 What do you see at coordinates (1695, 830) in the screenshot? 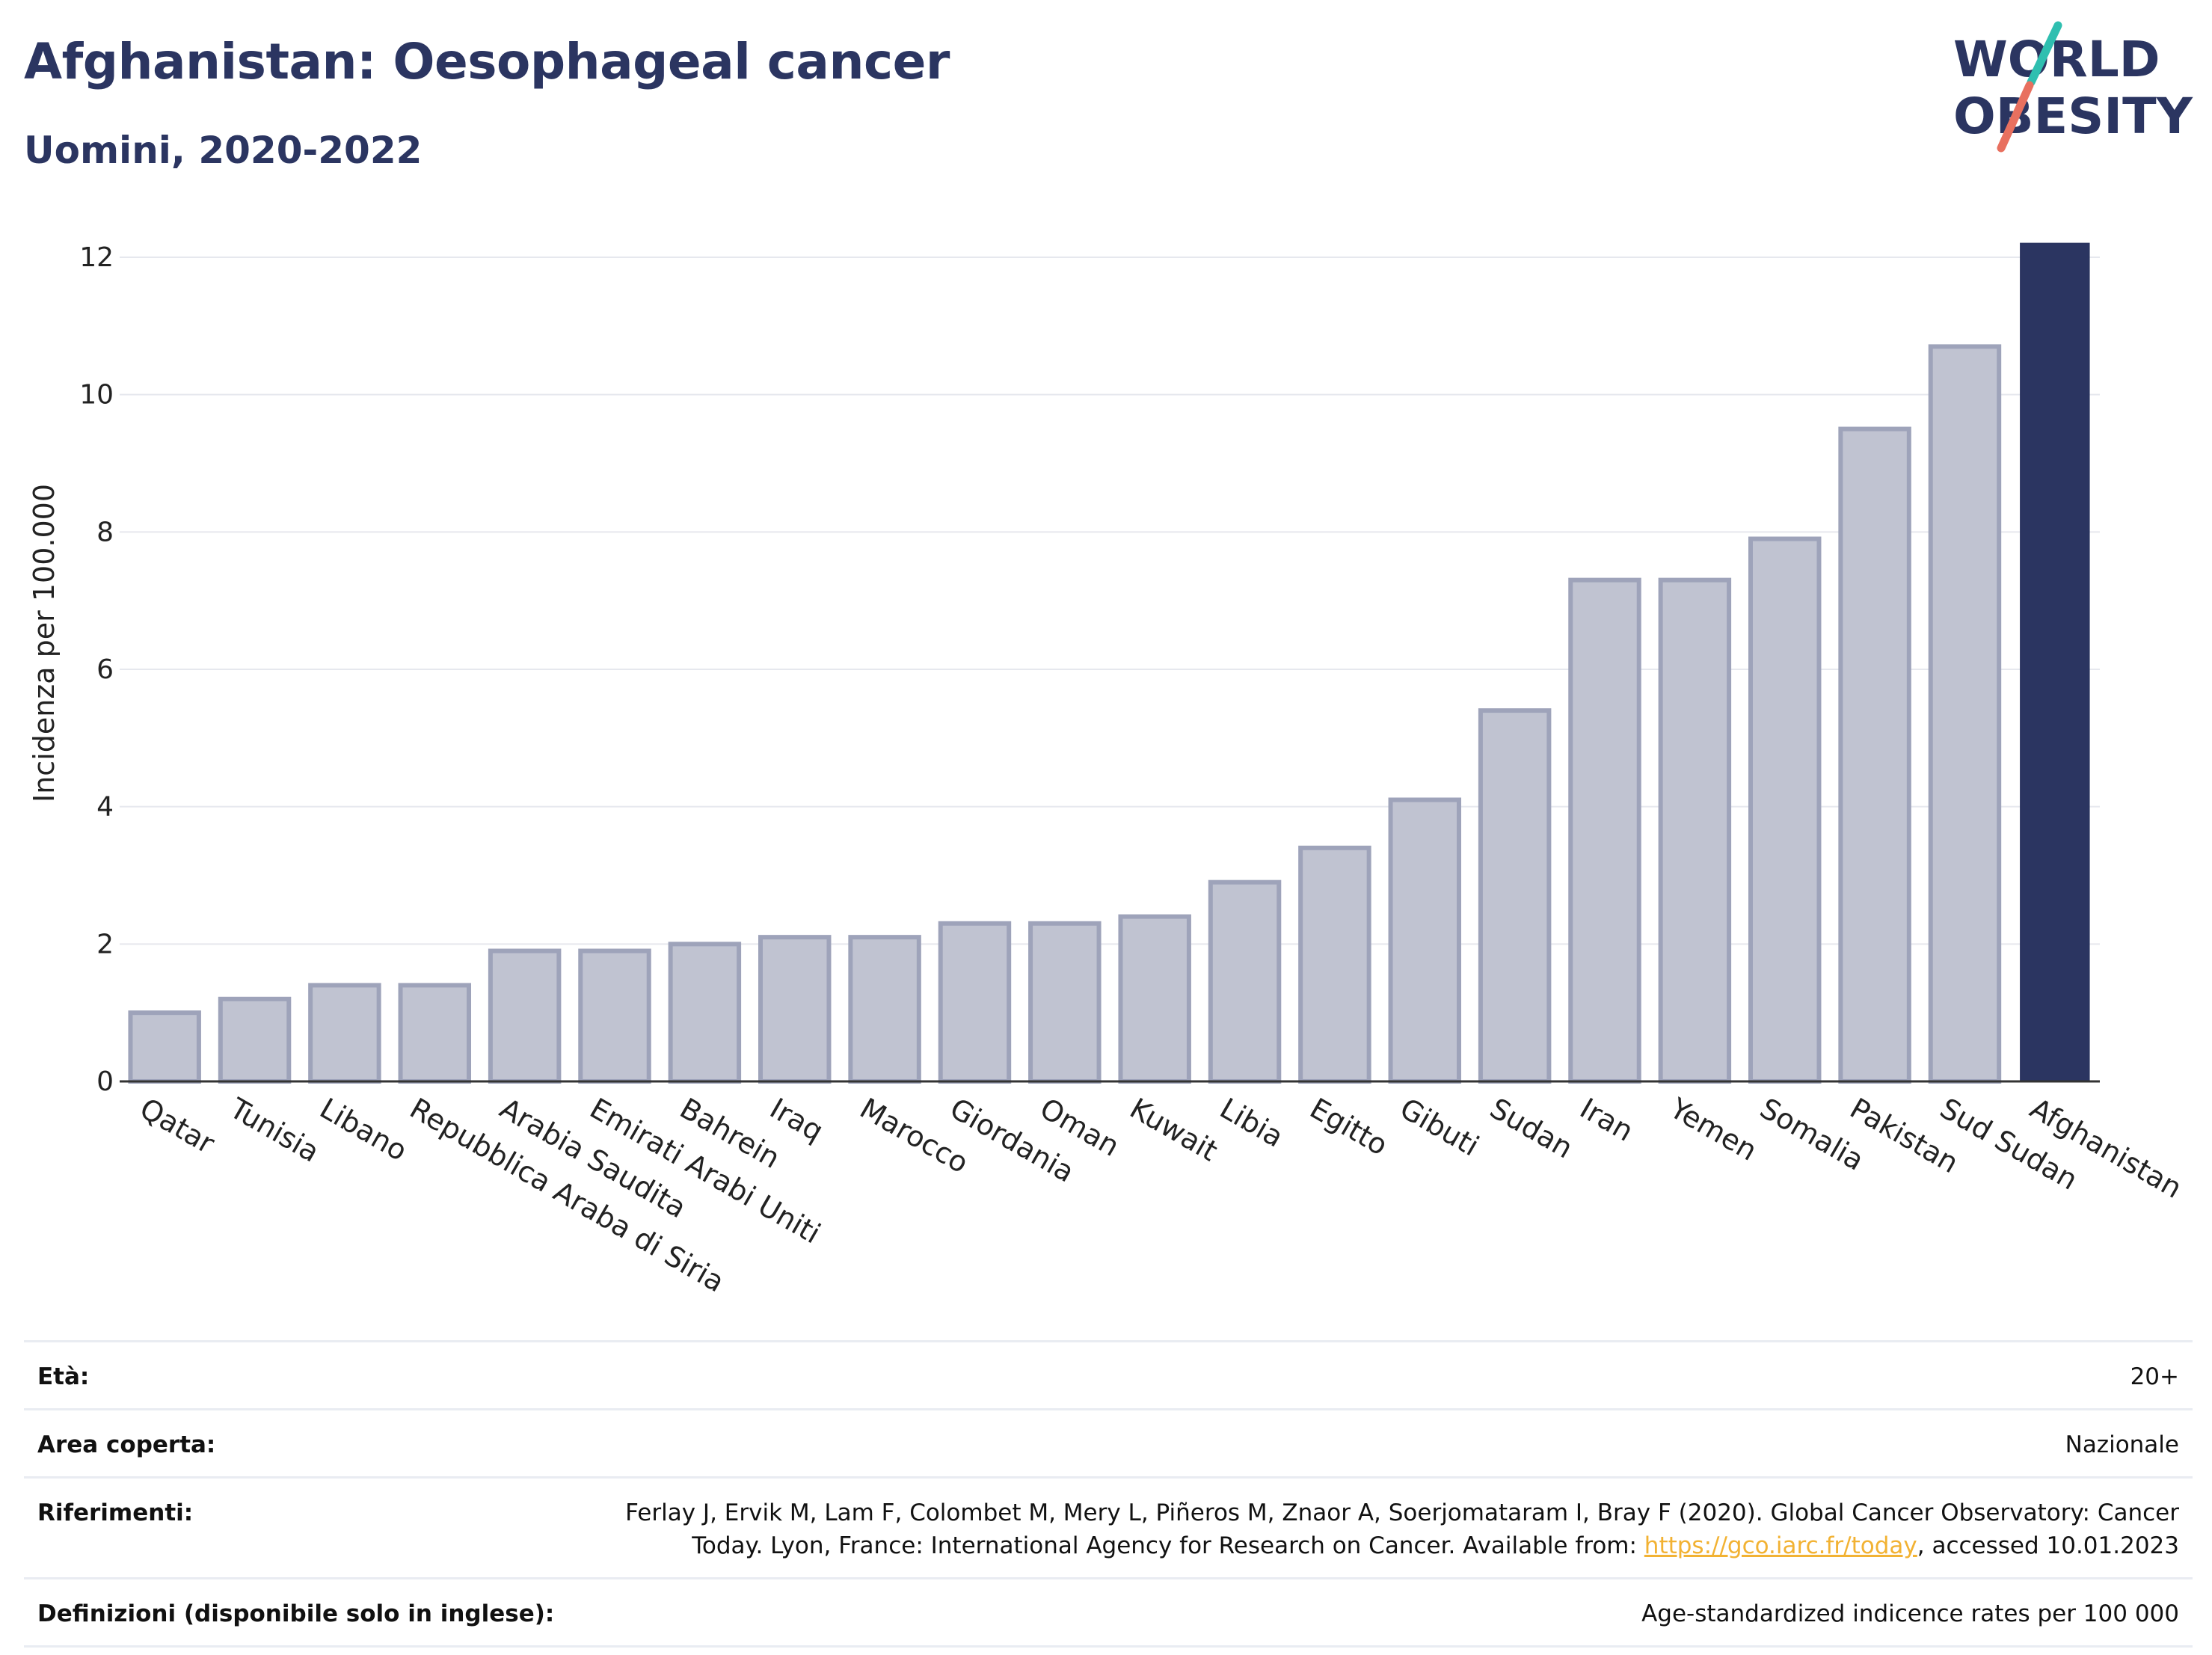
I see `bar-yemen` at bounding box center [1695, 830].